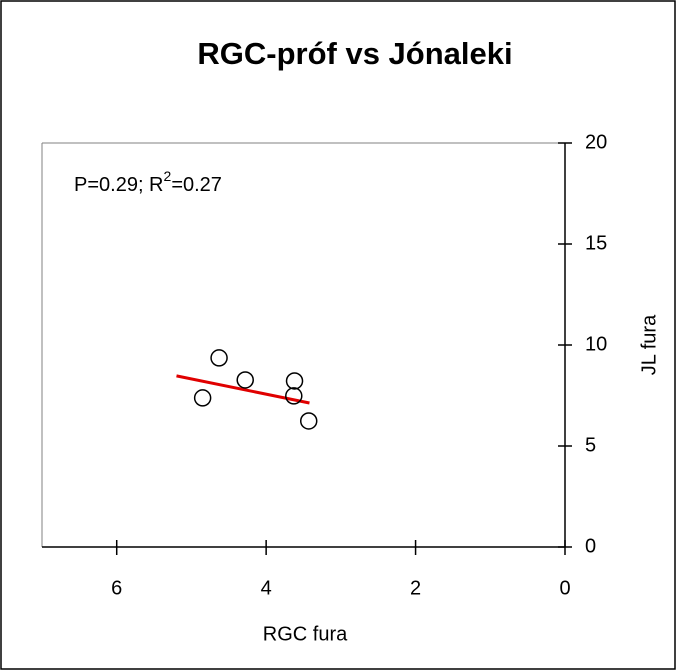  I want to click on annotation-text: =0.27, so click(196, 185).